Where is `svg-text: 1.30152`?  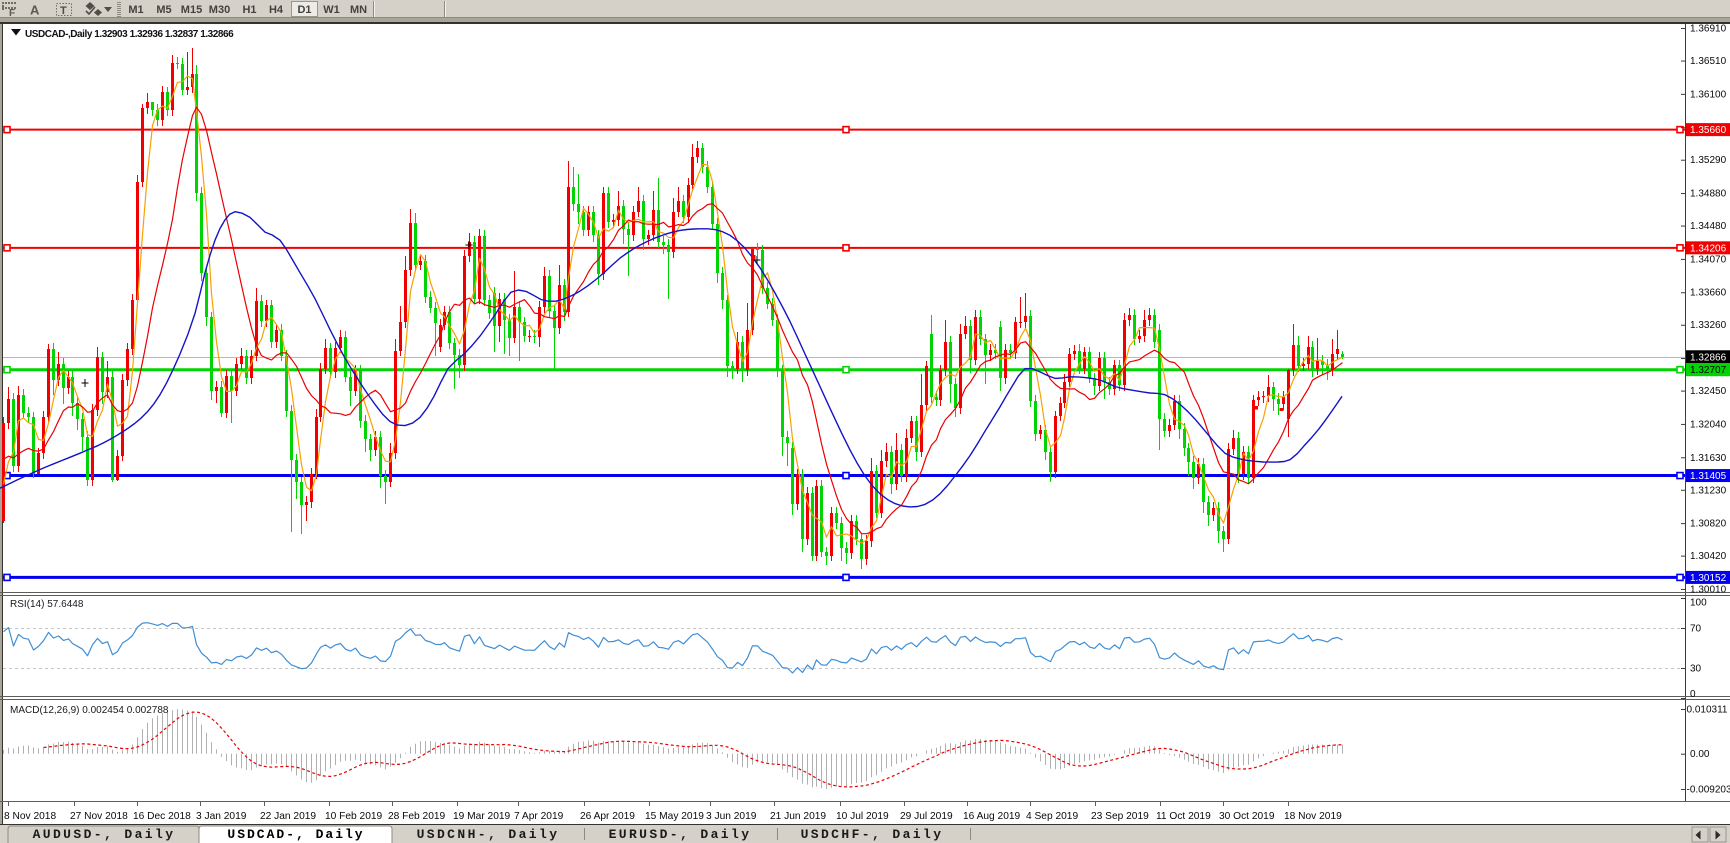
svg-text: 1.30152 is located at coordinates (1708, 578).